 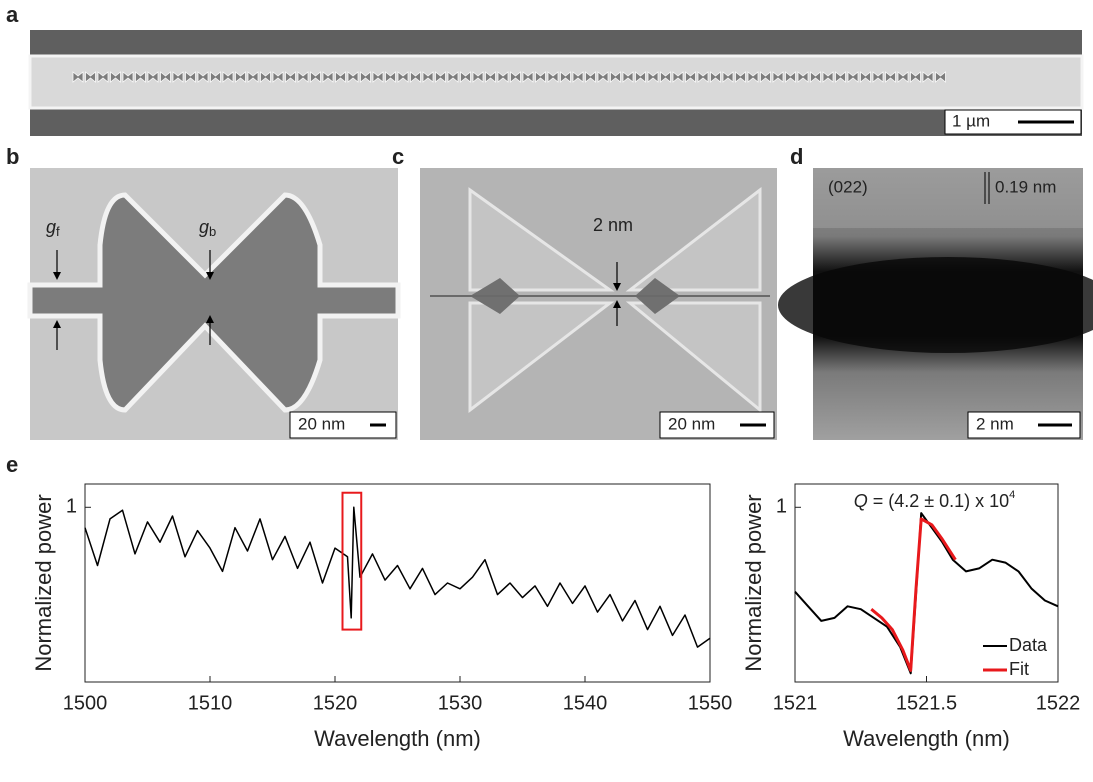 What do you see at coordinates (941, 501) in the screenshot?
I see `annotation-text: = (4.2 ± 0.1) x 10` at bounding box center [941, 501].